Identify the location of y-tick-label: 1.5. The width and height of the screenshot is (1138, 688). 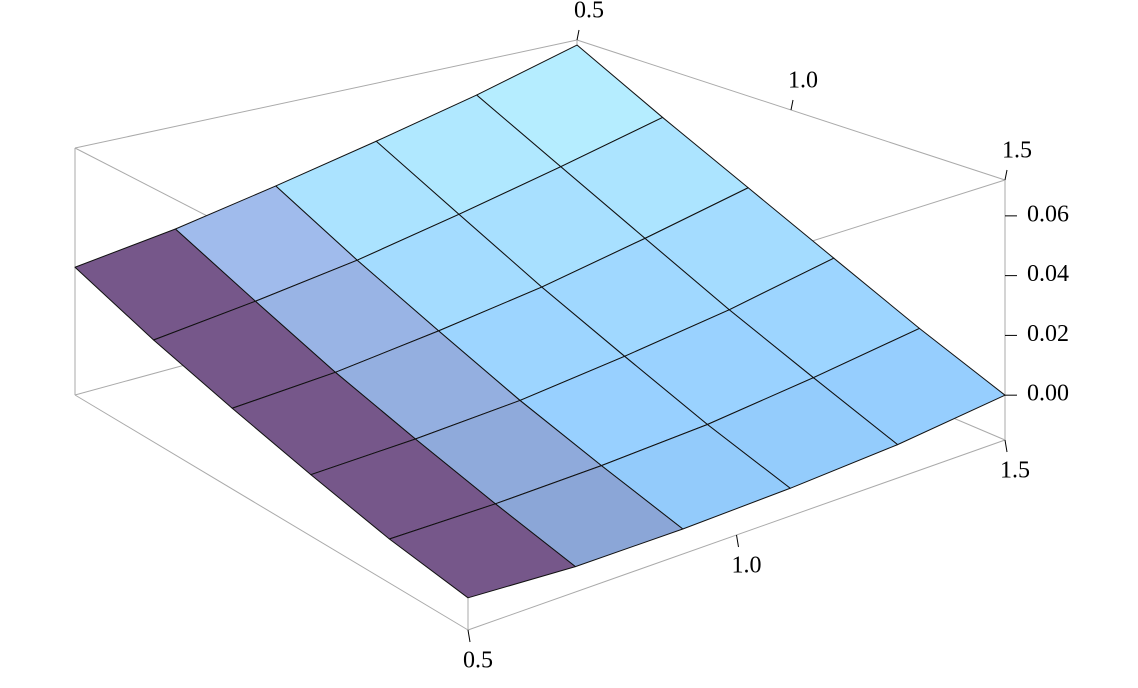
(1017, 151).